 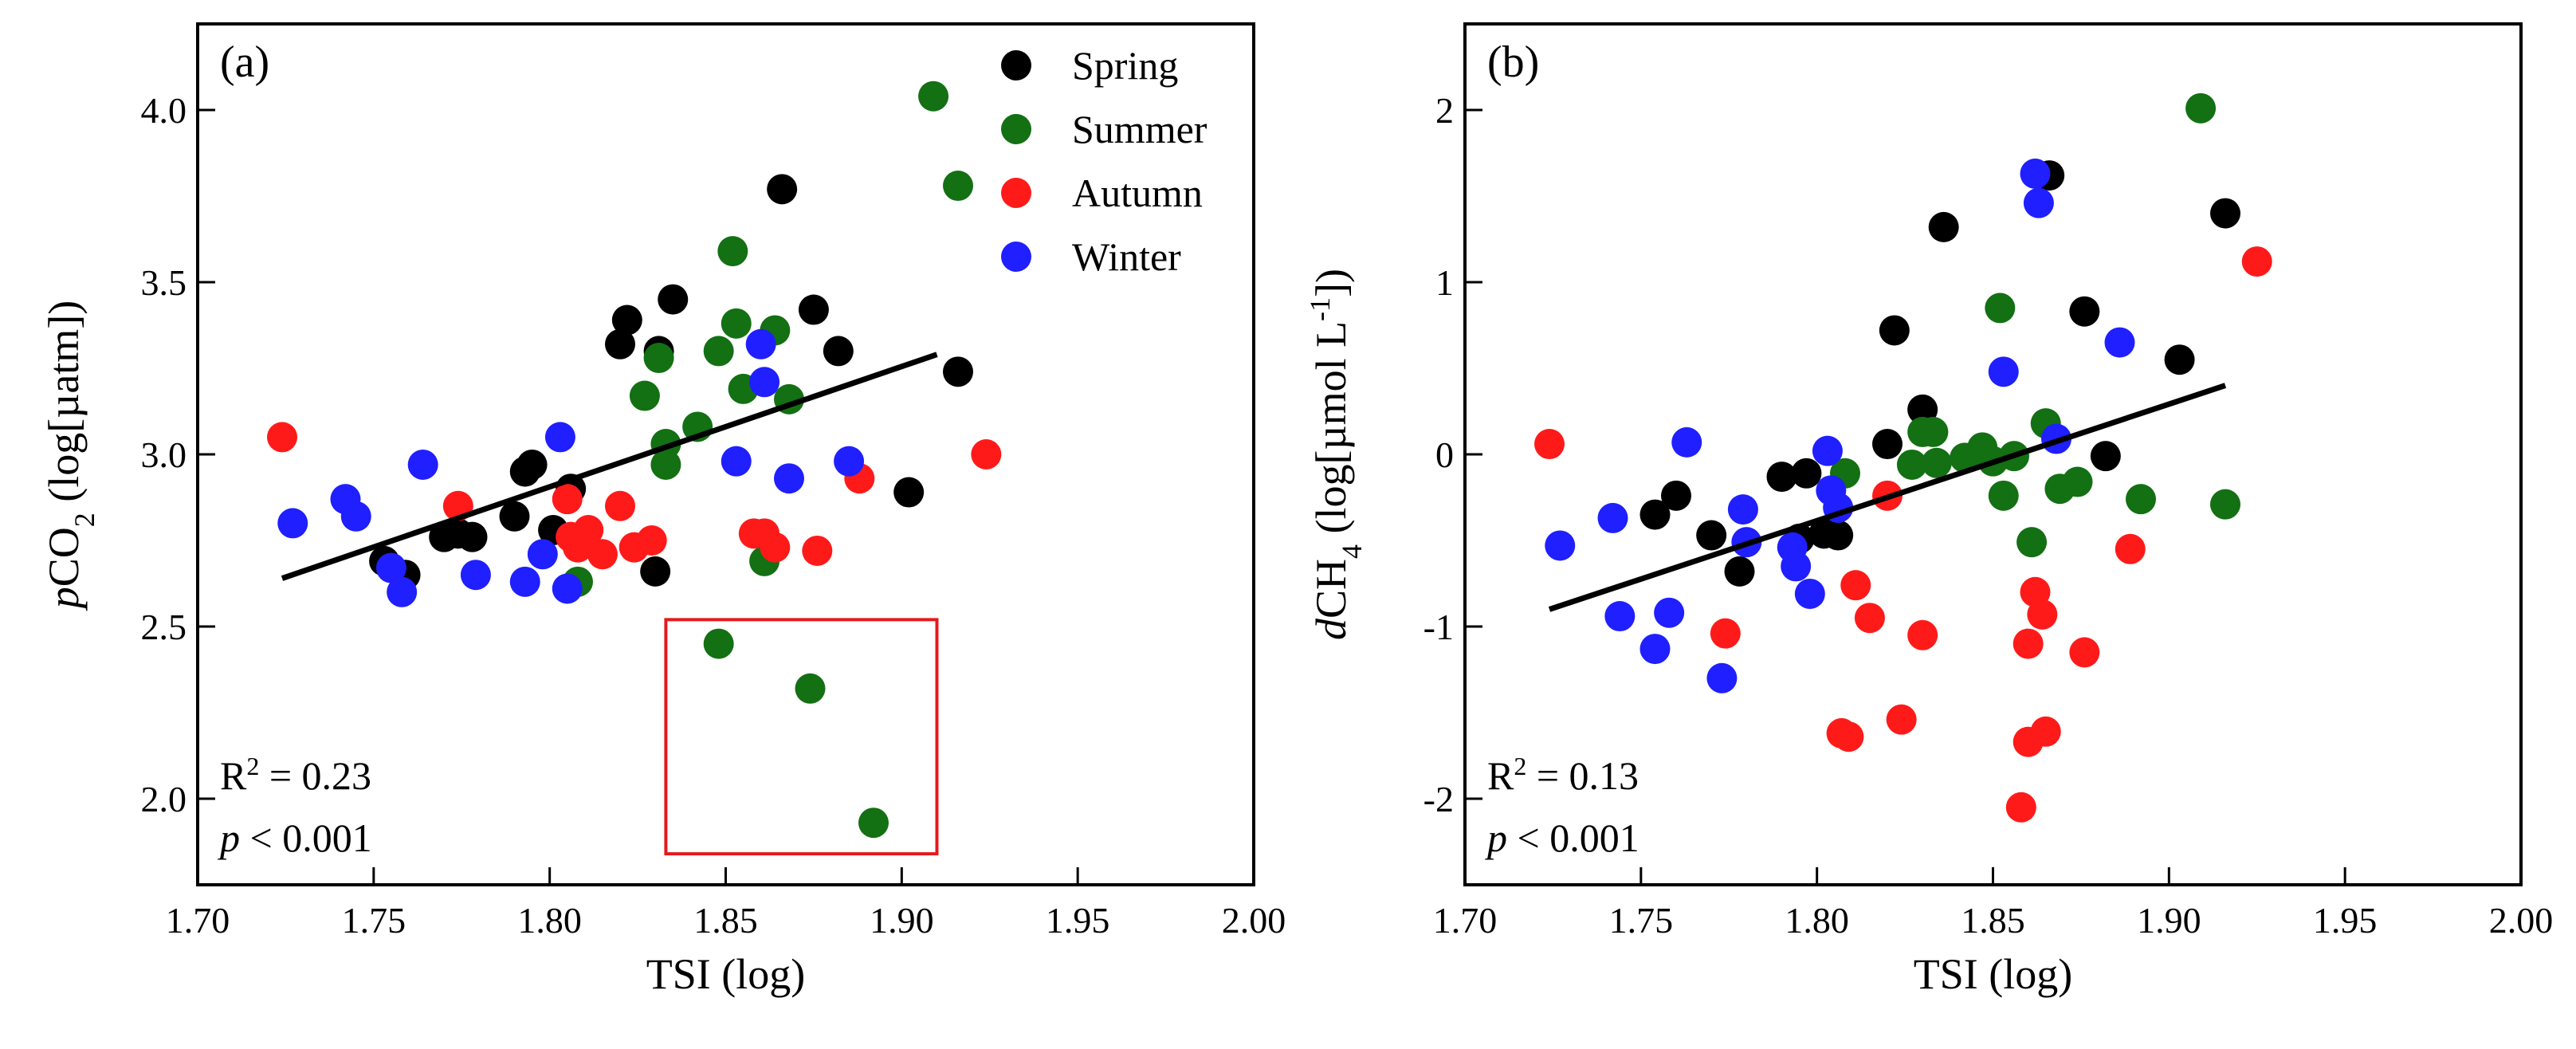 I want to click on r-squared-label: R2 = 0.23, so click(x=295, y=775).